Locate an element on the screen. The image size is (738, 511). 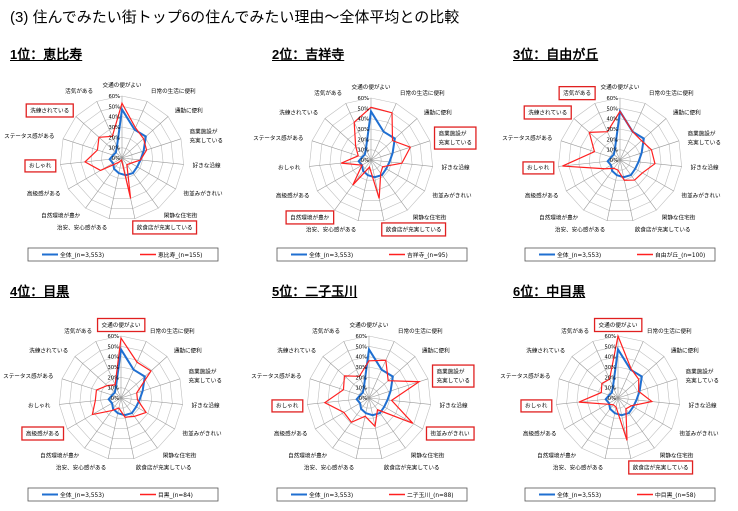
chart-heading-1: 1位：恵比寿 is located at coordinates (46, 54).